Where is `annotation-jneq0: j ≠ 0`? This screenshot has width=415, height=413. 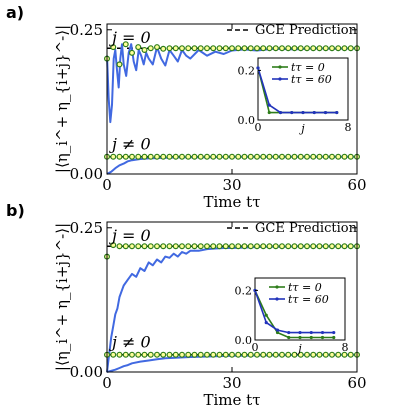
annotation-jneq0: j ≠ 0 is located at coordinates (130, 144).